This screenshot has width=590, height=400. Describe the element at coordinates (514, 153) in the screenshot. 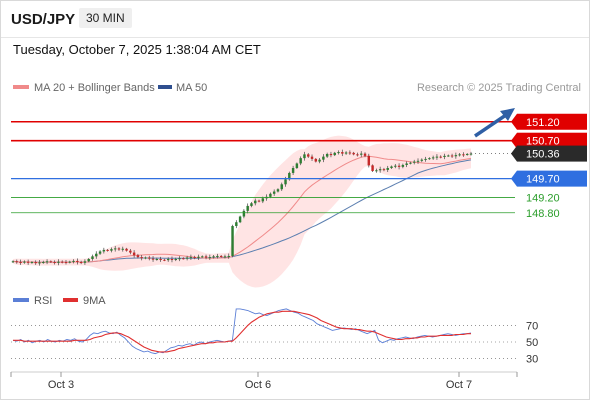

I see `last-price-tag-pointer` at that location.